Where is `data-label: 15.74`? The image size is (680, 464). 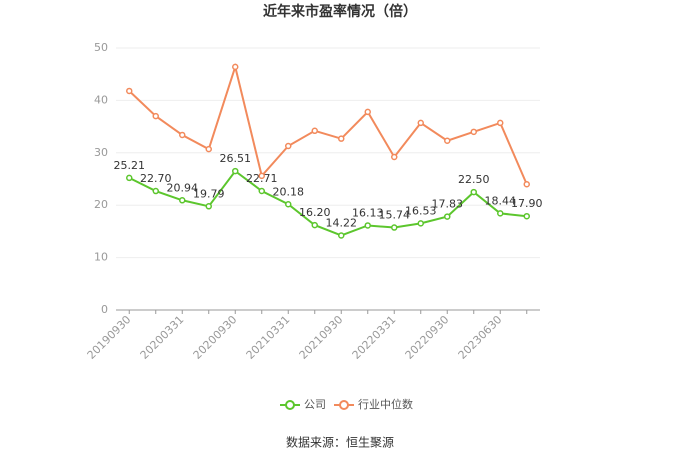
data-label: 15.74 is located at coordinates (395, 215).